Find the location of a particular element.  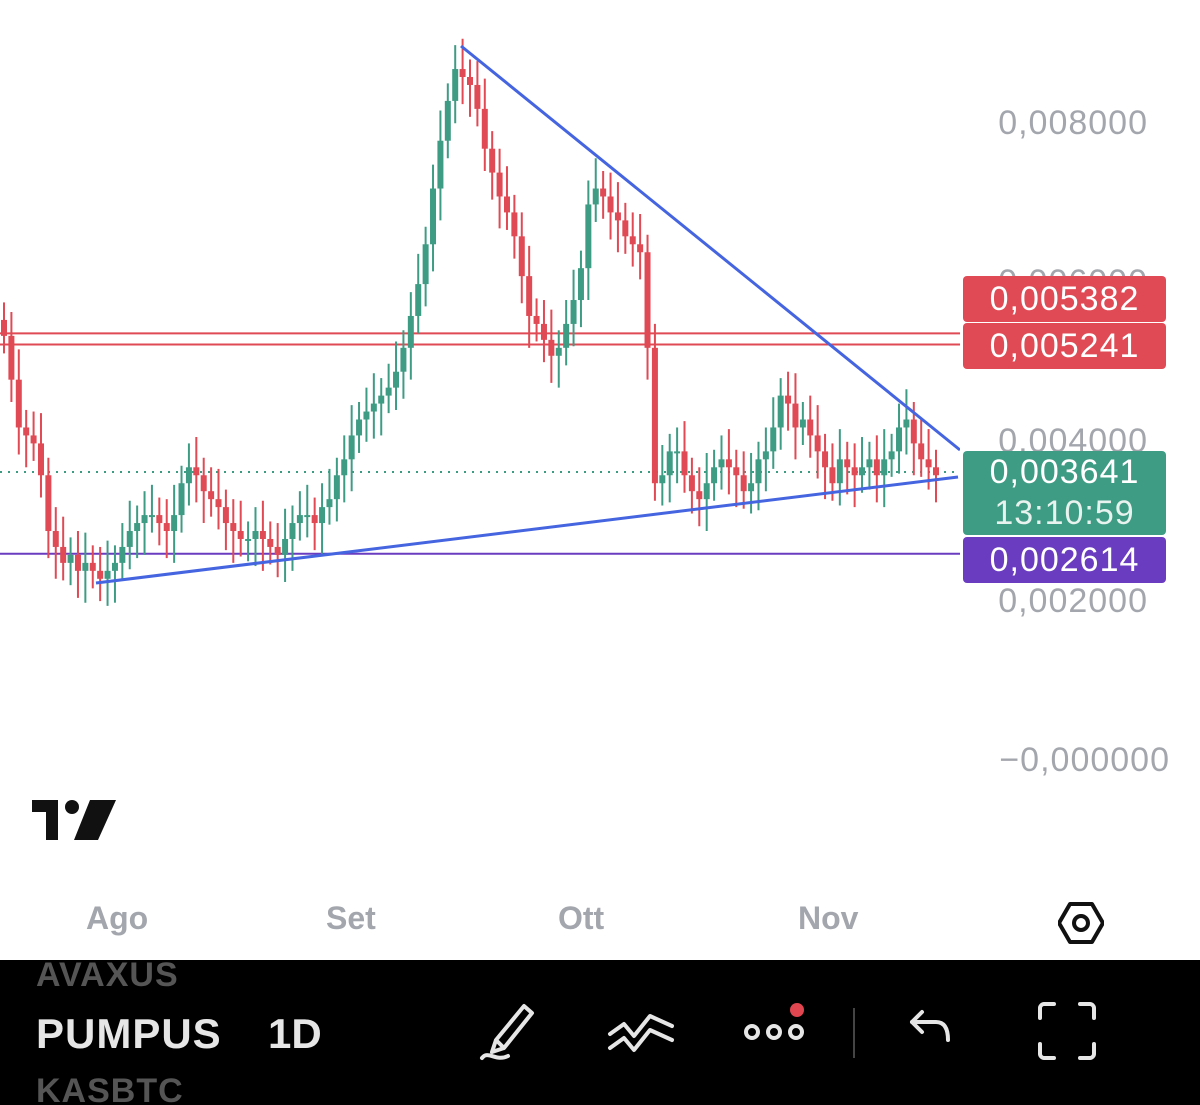

more-dots-icon is located at coordinates (776, 1027).